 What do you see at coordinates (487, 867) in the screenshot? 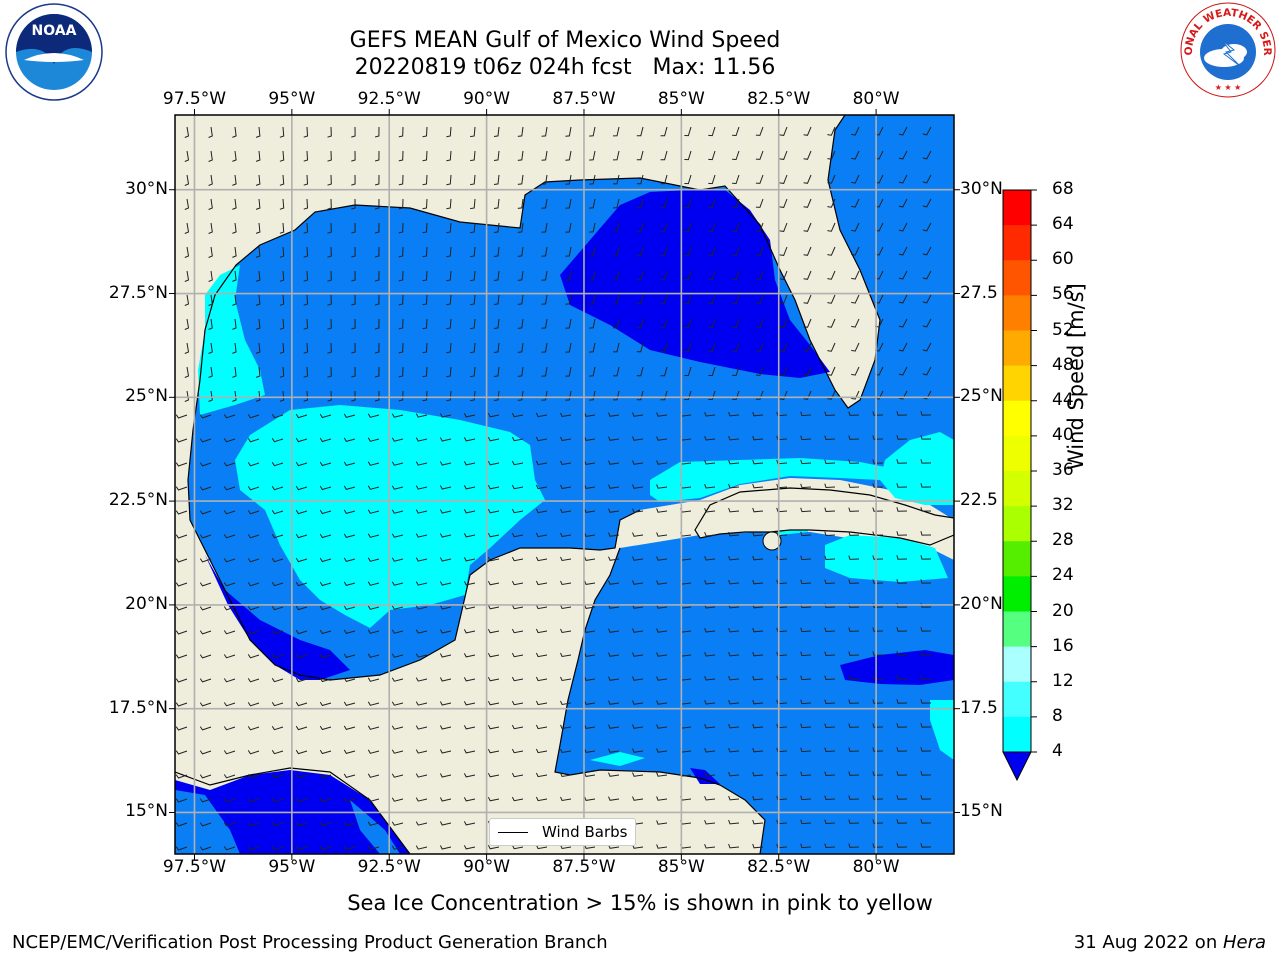
I see `lon-label-bottom: 90°W` at bounding box center [487, 867].